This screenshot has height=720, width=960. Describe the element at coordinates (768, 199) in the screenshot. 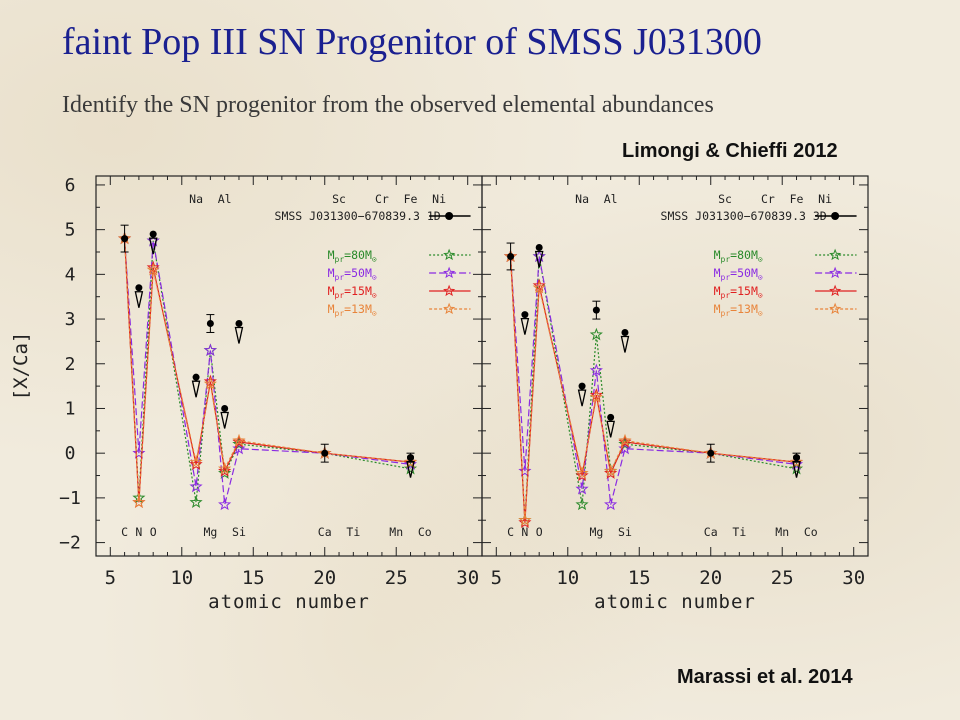

I see `element-label-cr: Cr` at that location.